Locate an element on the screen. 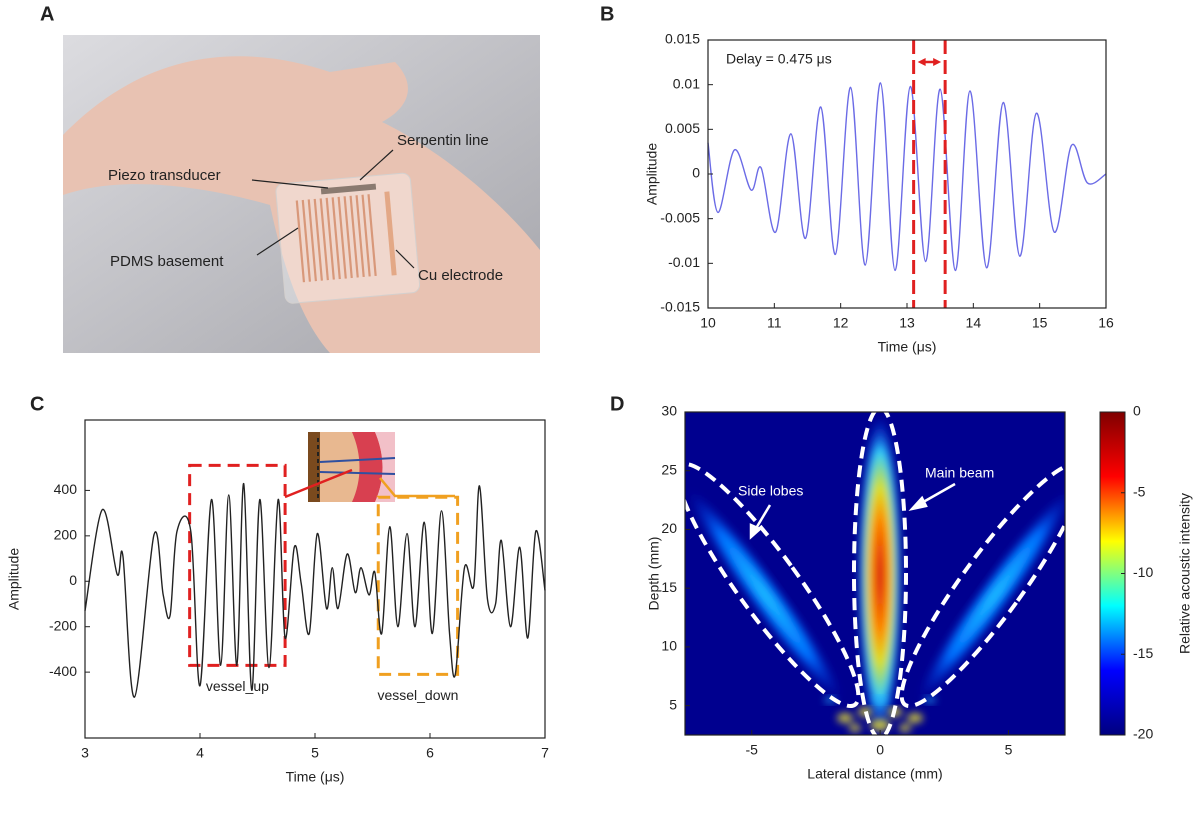 The image size is (1200, 816). inset-vessel is located at coordinates (367, 467).